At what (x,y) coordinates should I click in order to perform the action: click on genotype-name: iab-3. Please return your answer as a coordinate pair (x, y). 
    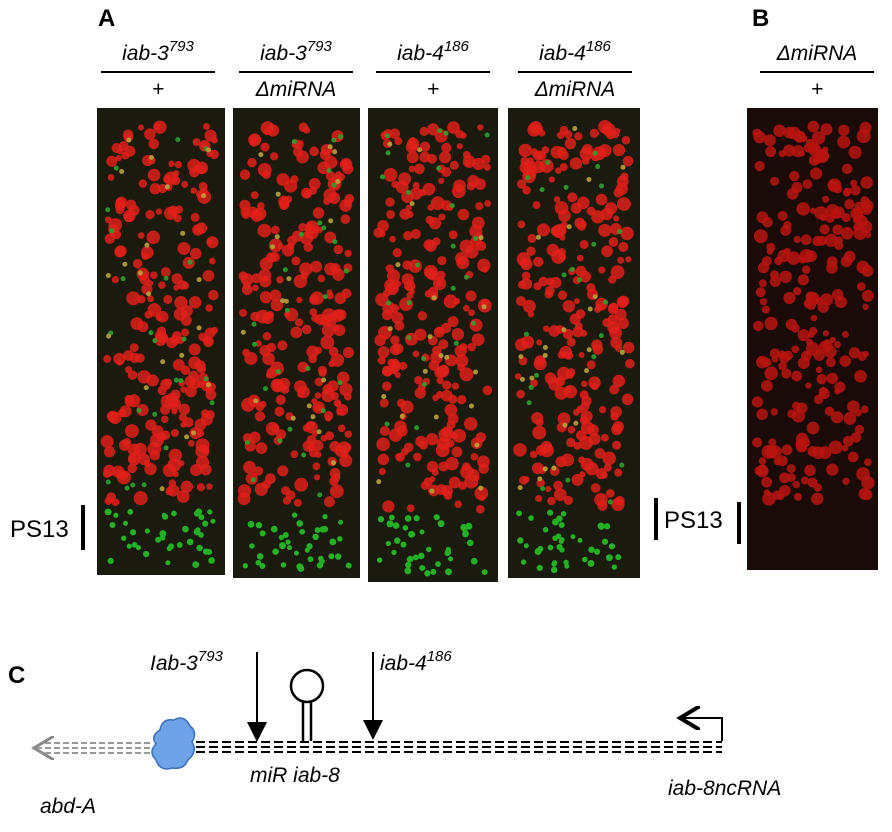
    Looking at the image, I should click on (283, 53).